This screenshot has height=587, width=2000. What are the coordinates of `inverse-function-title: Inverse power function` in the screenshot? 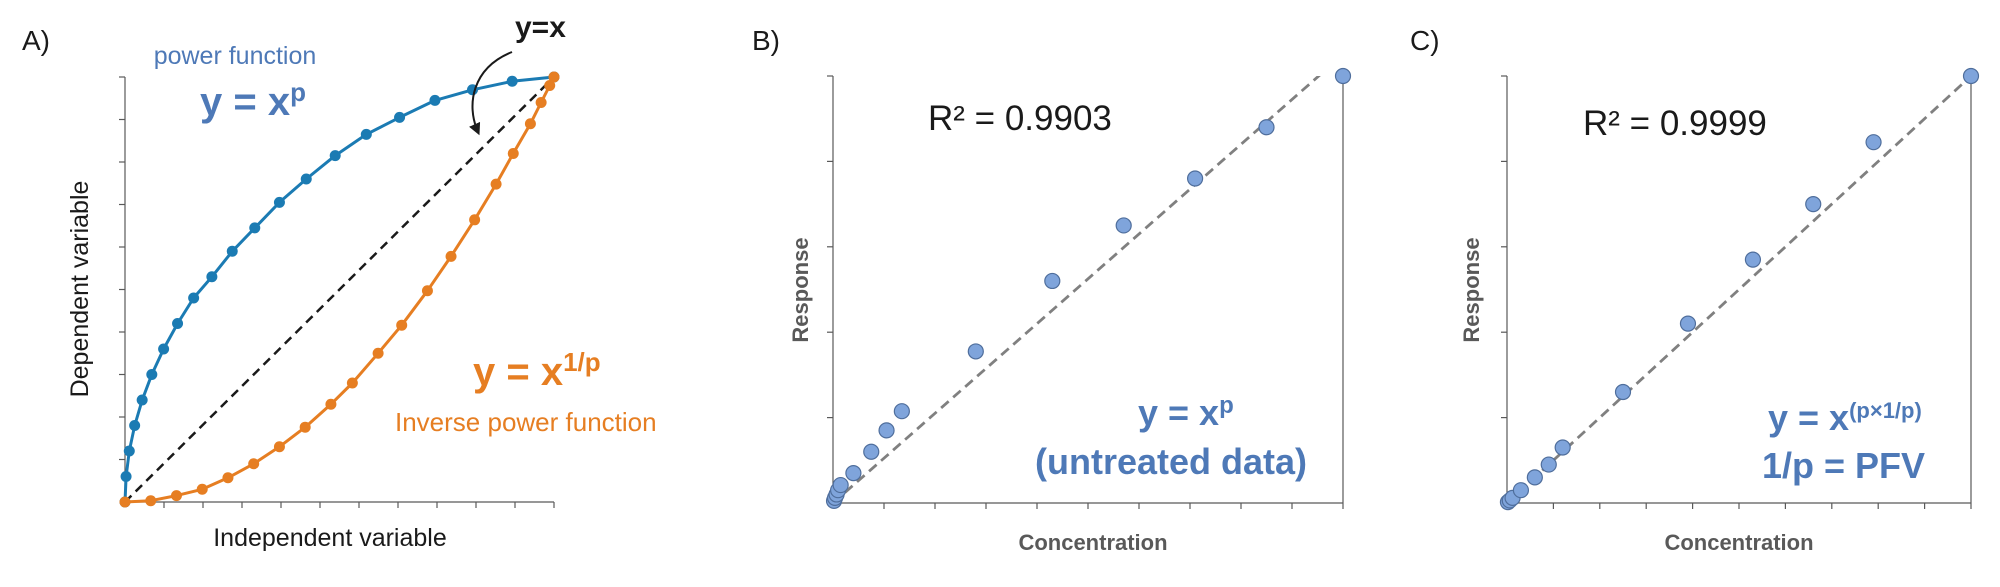 It's located at (526, 422).